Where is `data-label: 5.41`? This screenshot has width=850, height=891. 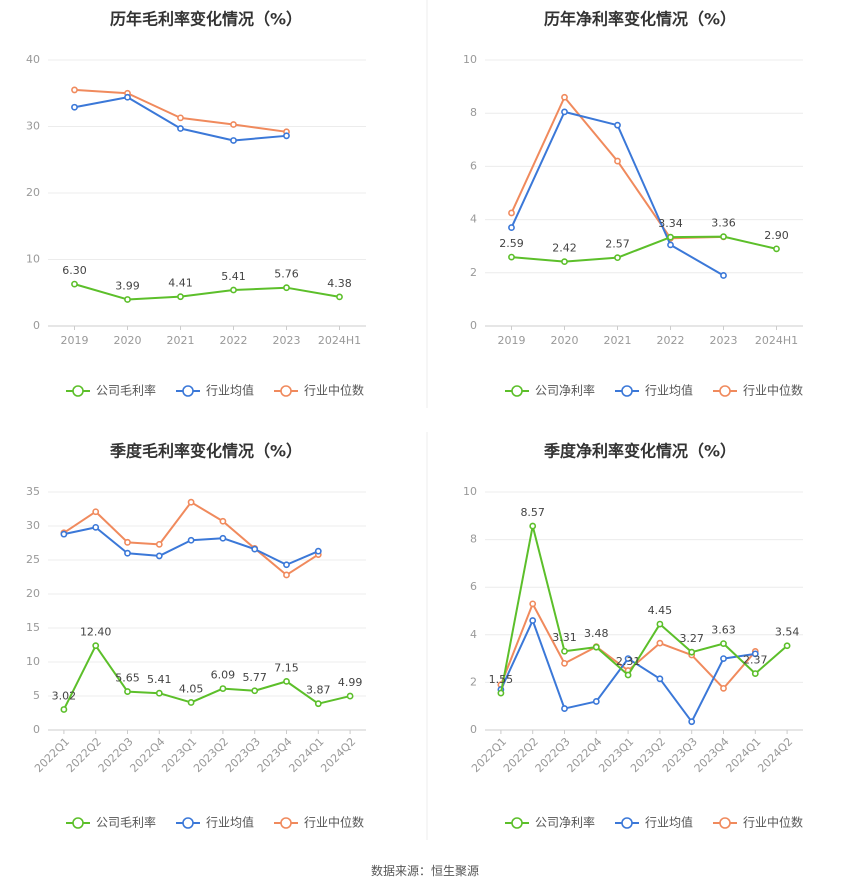 data-label: 5.41 is located at coordinates (159, 679).